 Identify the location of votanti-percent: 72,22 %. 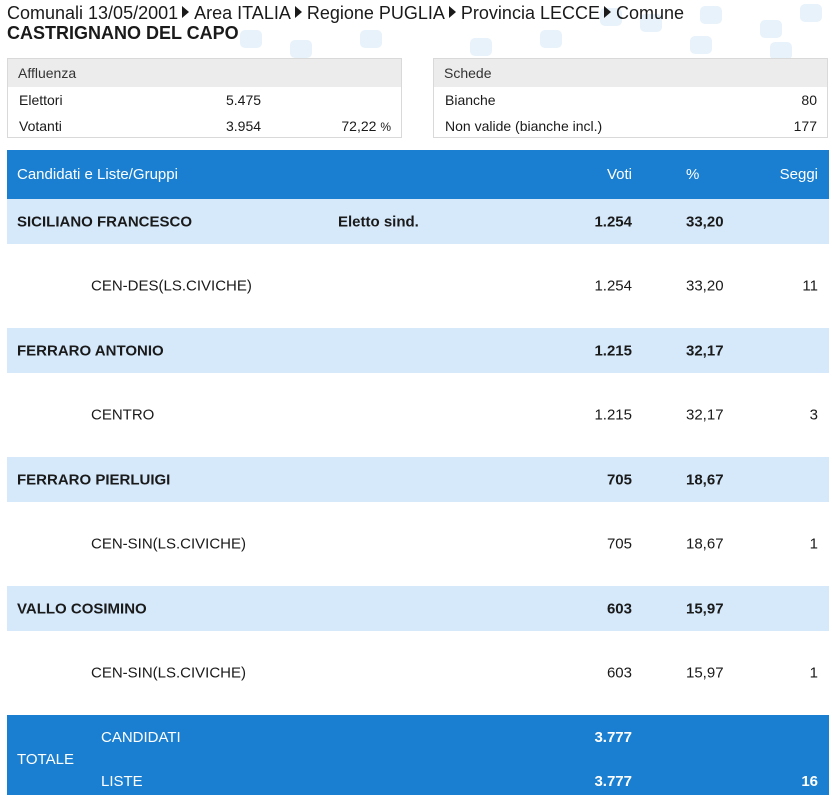
(366, 126).